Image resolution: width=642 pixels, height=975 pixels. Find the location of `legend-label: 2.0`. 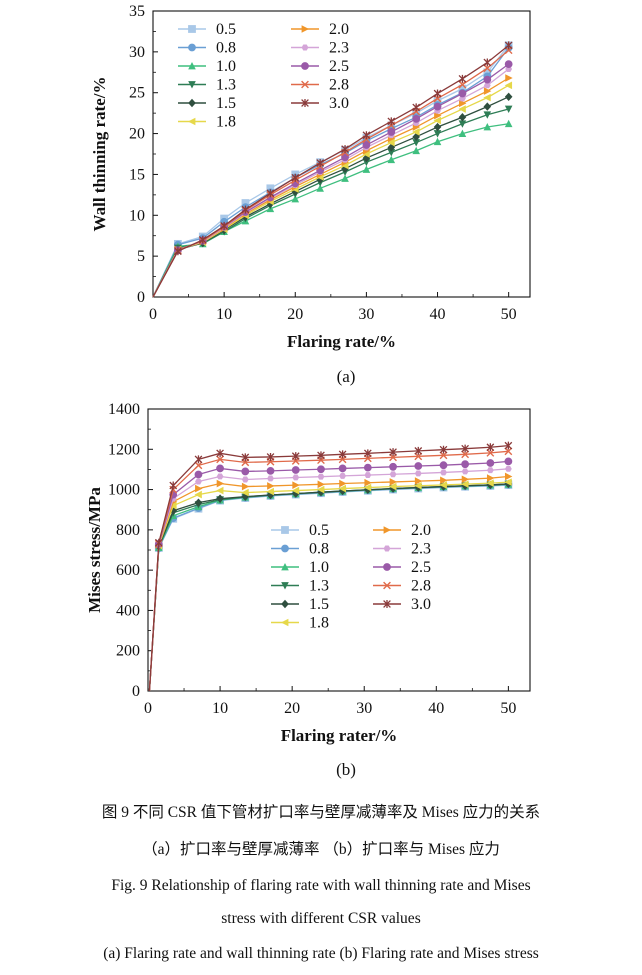

legend-label: 2.0 is located at coordinates (339, 29).